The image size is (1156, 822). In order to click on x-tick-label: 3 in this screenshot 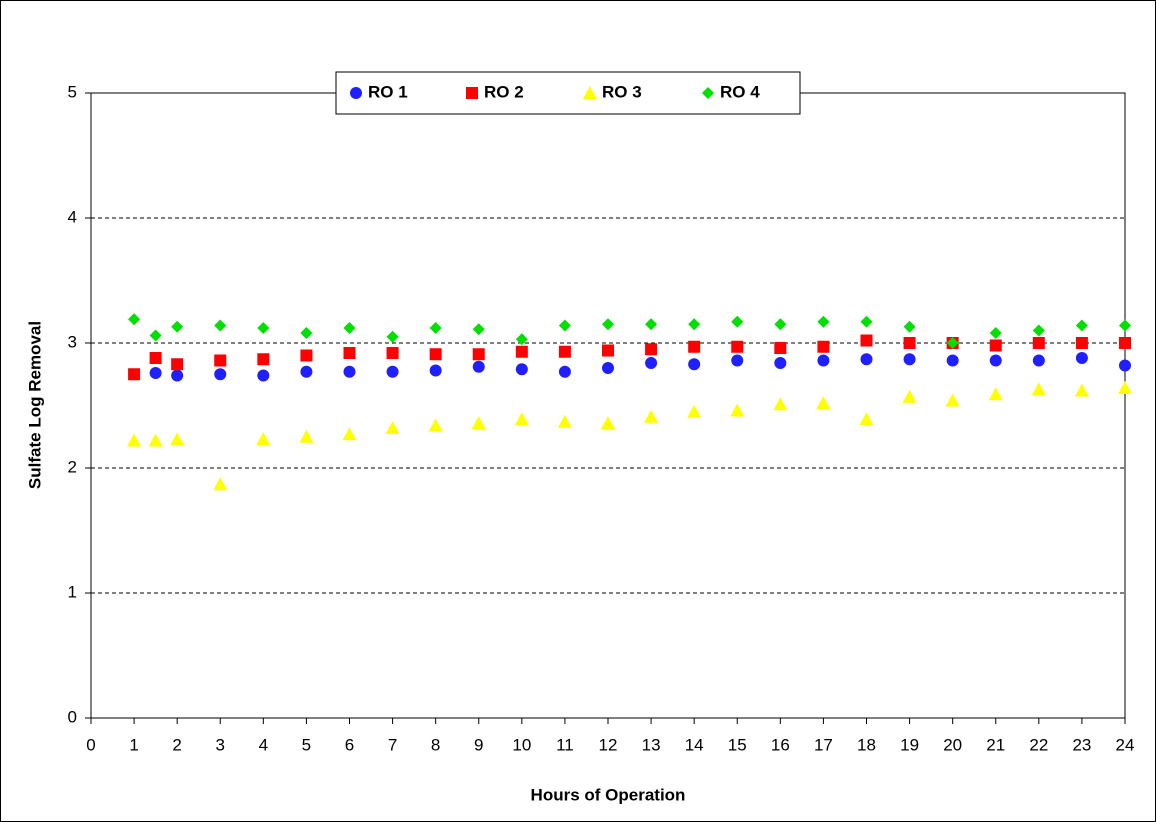, I will do `click(220, 744)`.